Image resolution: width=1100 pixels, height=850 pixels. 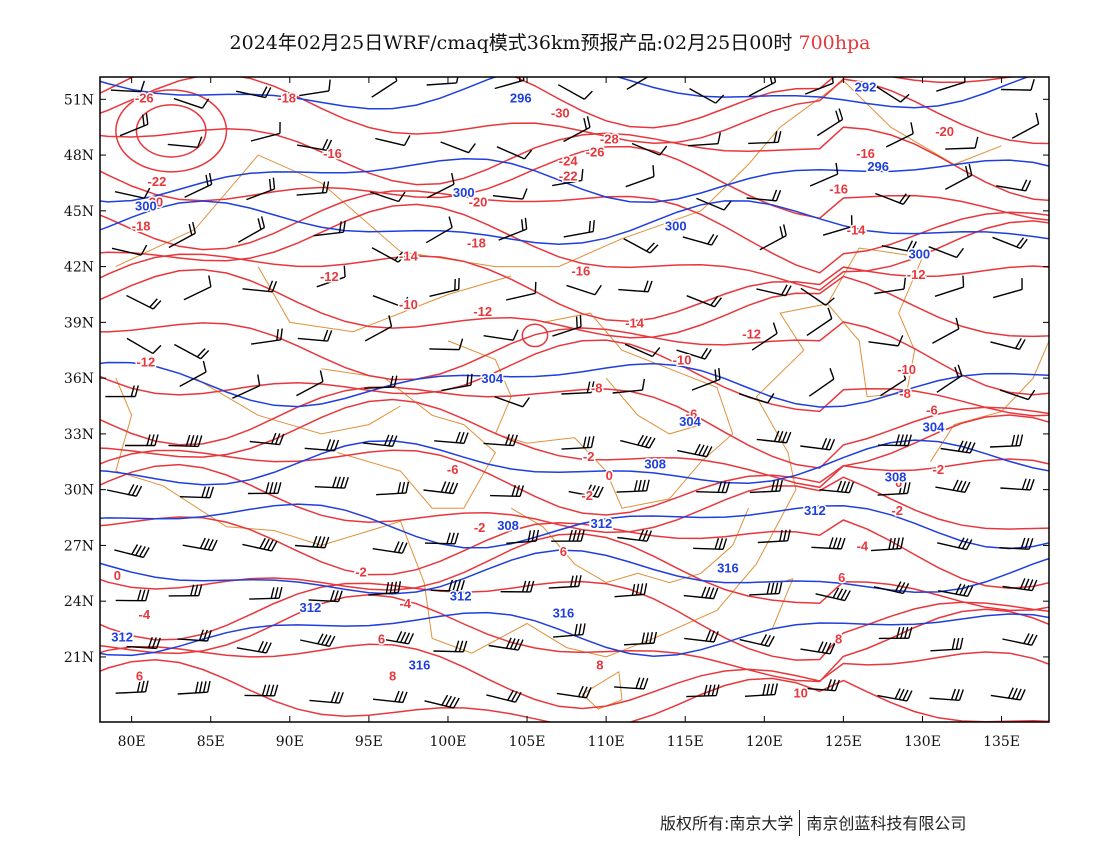 What do you see at coordinates (447, 742) in the screenshot?
I see `lon-tick-label: 100E` at bounding box center [447, 742].